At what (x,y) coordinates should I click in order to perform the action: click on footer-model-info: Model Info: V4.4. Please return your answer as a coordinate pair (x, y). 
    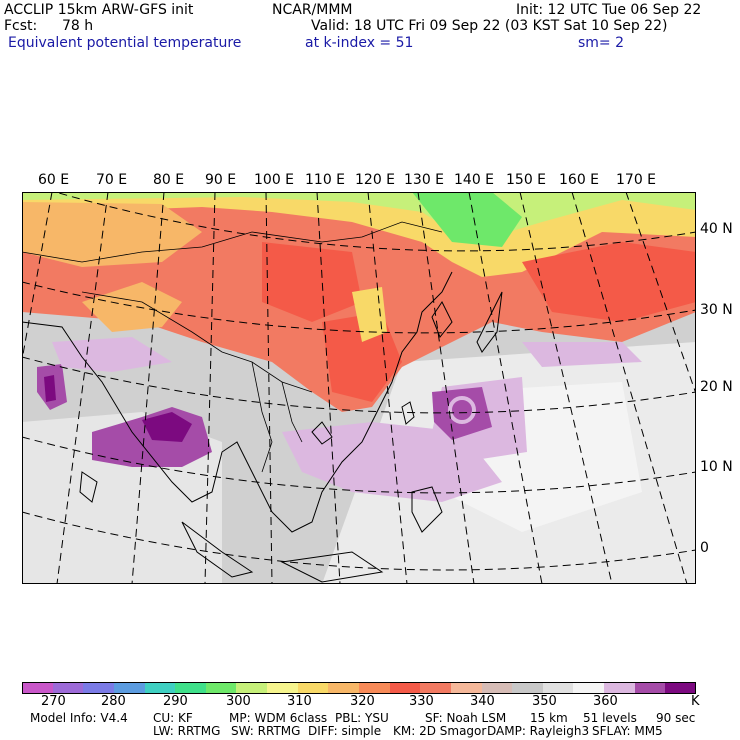
    Looking at the image, I should click on (79, 718).